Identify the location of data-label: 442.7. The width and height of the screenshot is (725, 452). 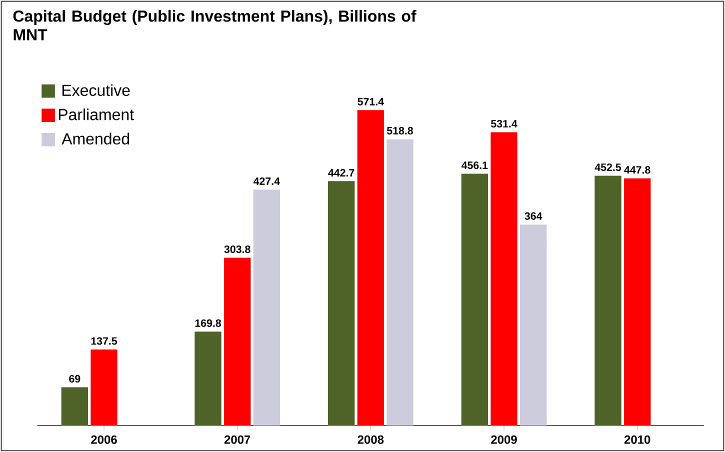
(341, 172).